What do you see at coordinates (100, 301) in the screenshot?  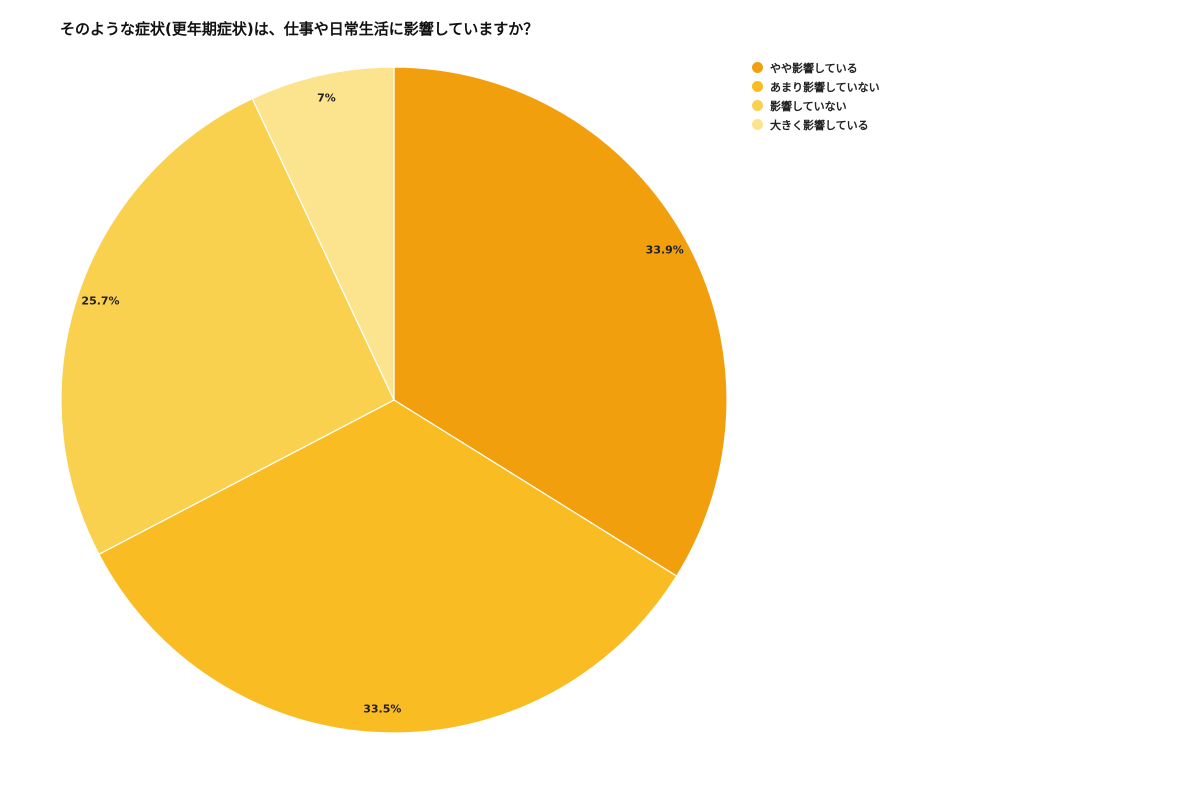 I see `slice-value-label: 25.7%` at bounding box center [100, 301].